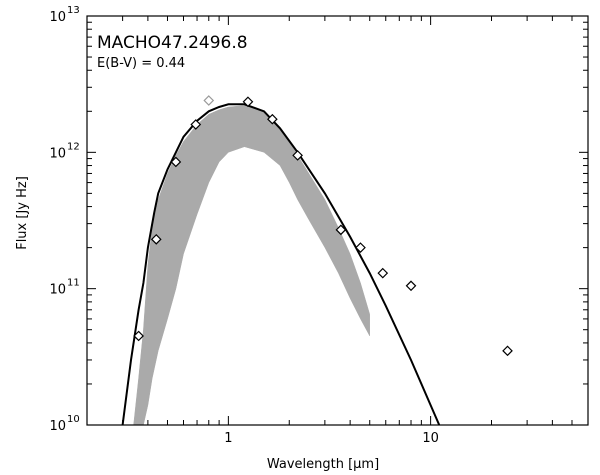  I want to click on x-tick-label: 1, so click(228, 438).